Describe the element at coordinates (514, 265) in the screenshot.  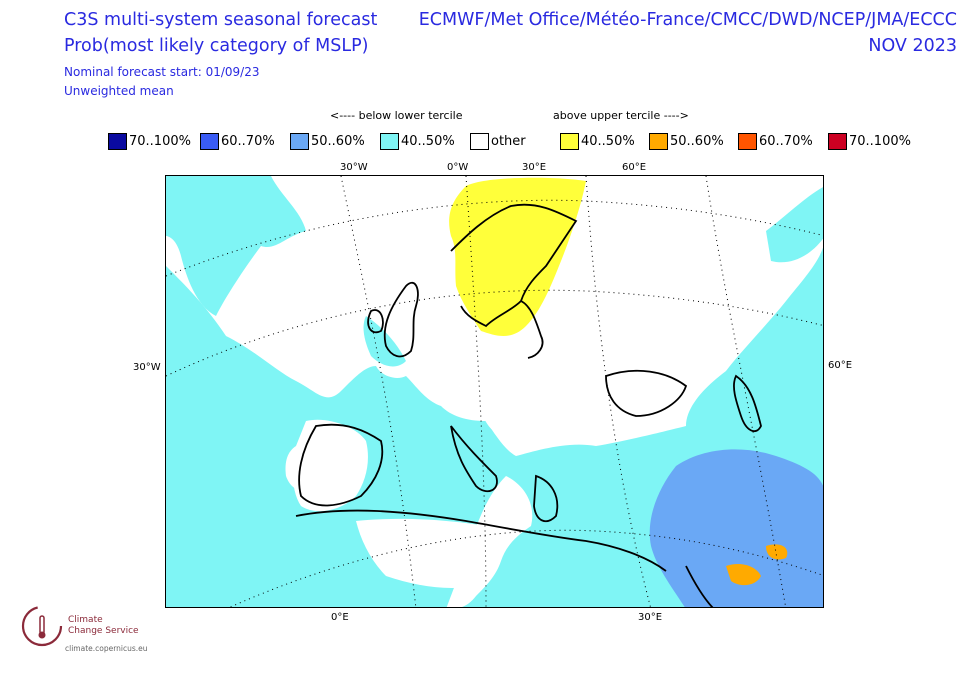
I see `coast-scandinavia` at that location.